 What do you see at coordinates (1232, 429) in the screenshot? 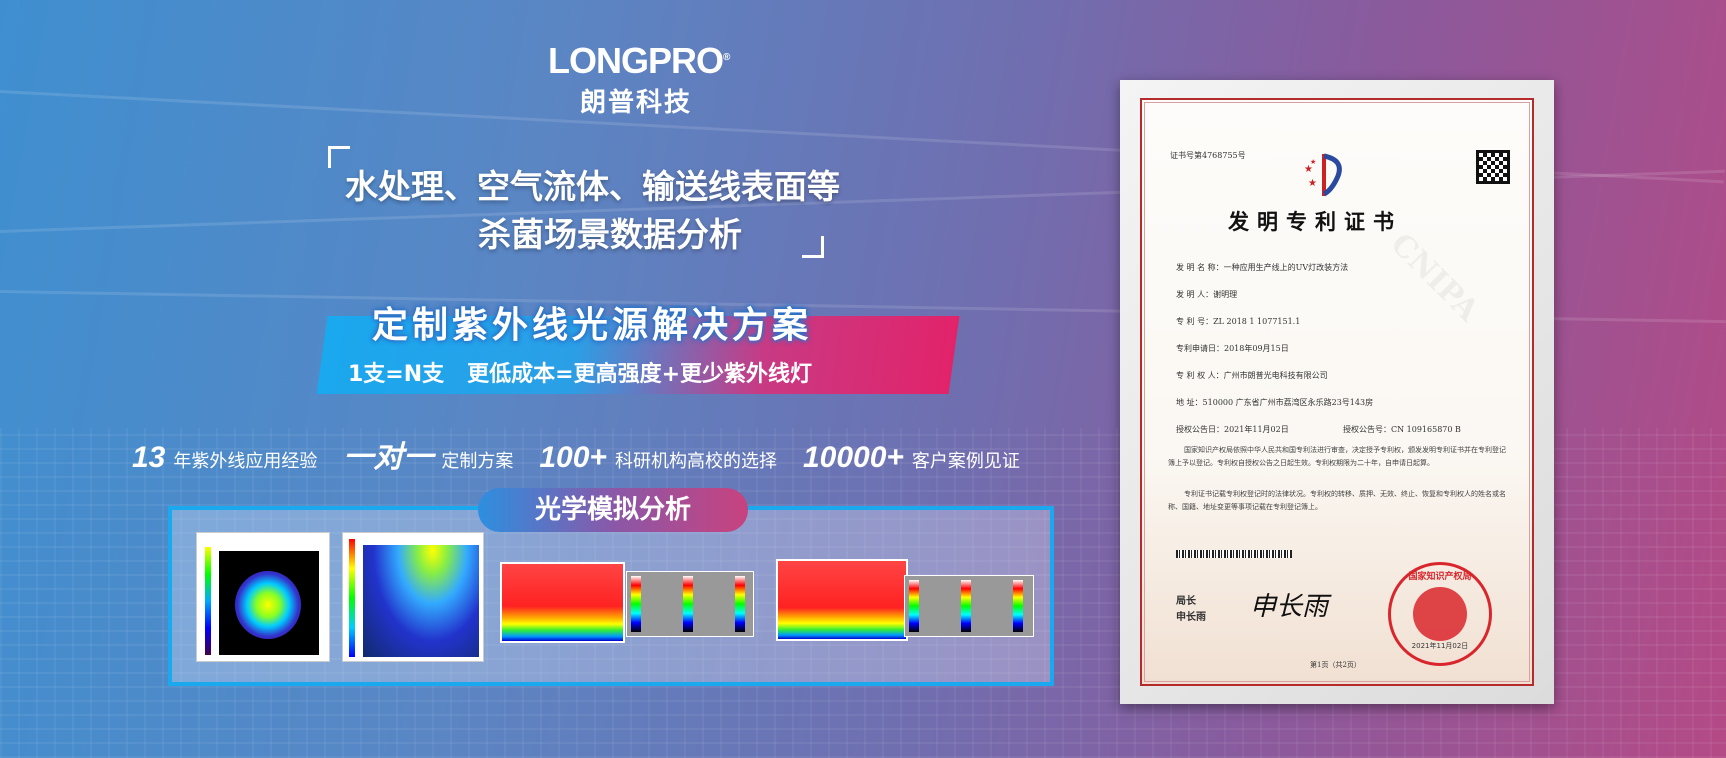
I see `grant-date: 授权公告日：2021年11月02日` at bounding box center [1232, 429].